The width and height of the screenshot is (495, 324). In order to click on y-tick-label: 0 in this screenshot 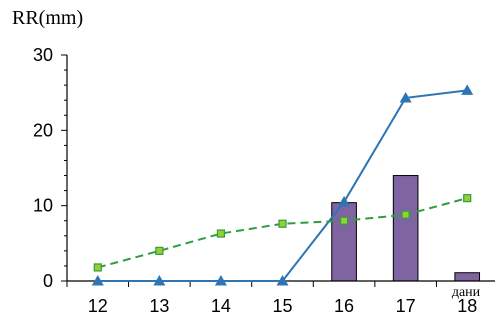, I will do `click(48, 281)`.